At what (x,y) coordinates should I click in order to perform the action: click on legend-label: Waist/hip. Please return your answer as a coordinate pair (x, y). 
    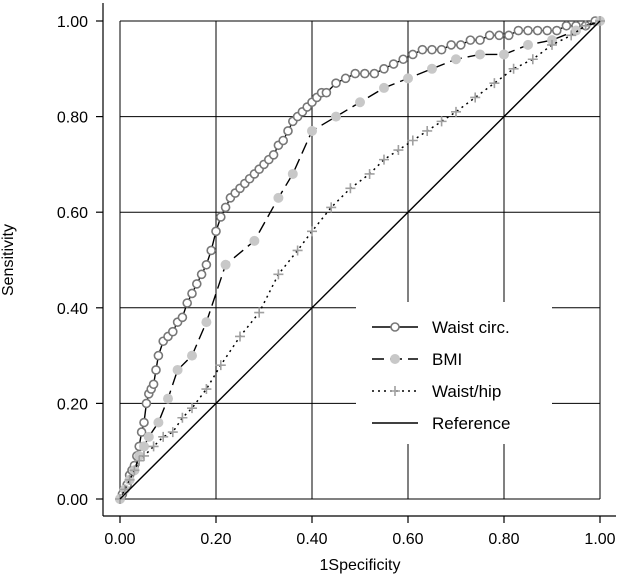
    Looking at the image, I should click on (466, 391).